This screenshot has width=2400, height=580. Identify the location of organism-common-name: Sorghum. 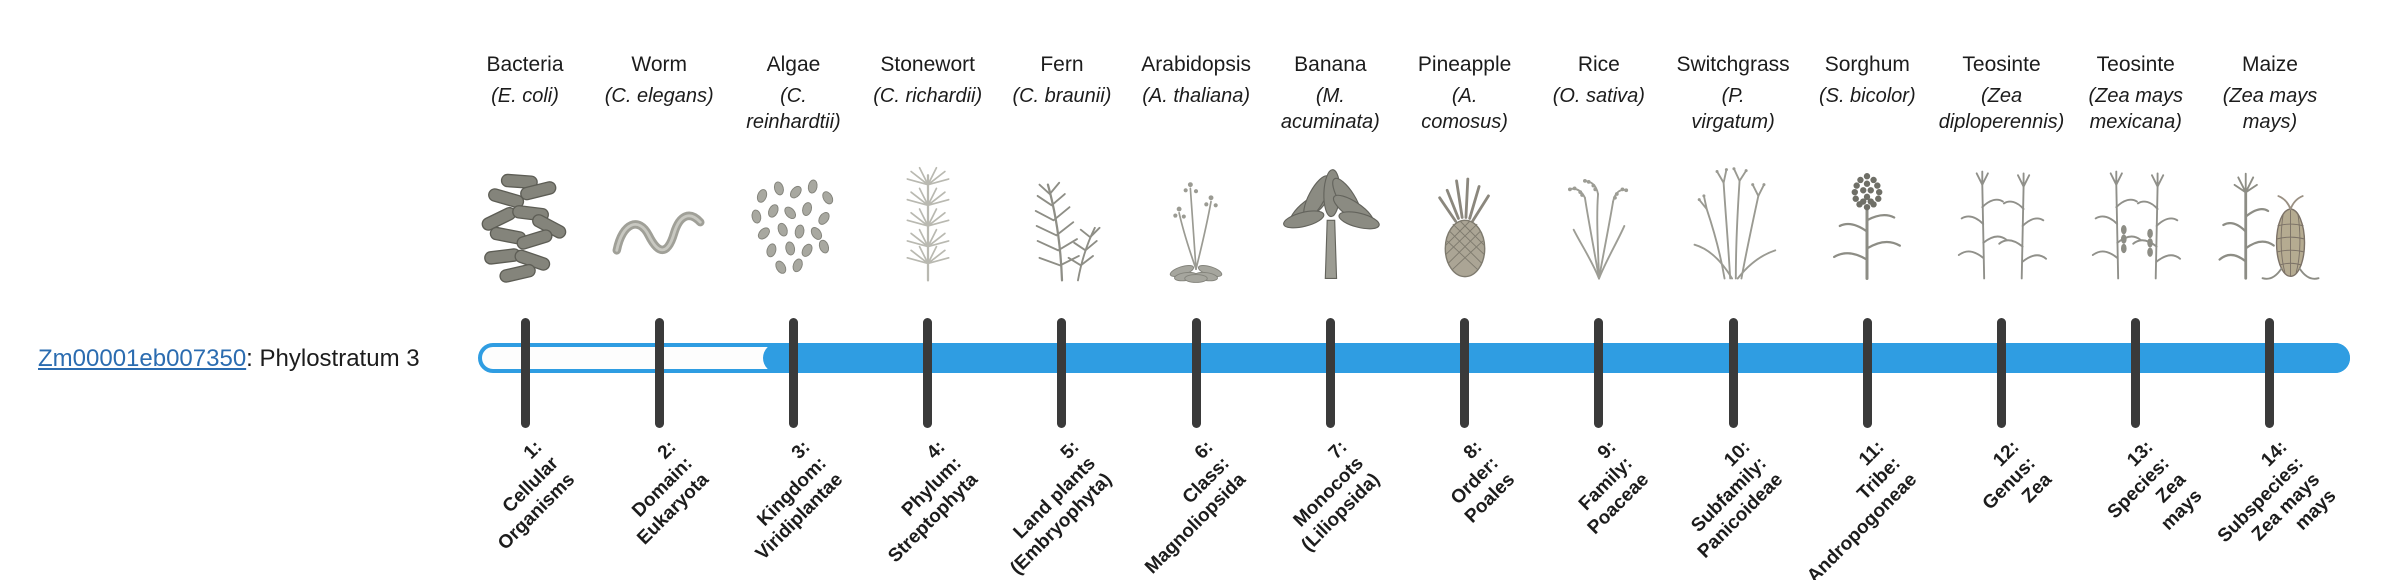
(1867, 64).